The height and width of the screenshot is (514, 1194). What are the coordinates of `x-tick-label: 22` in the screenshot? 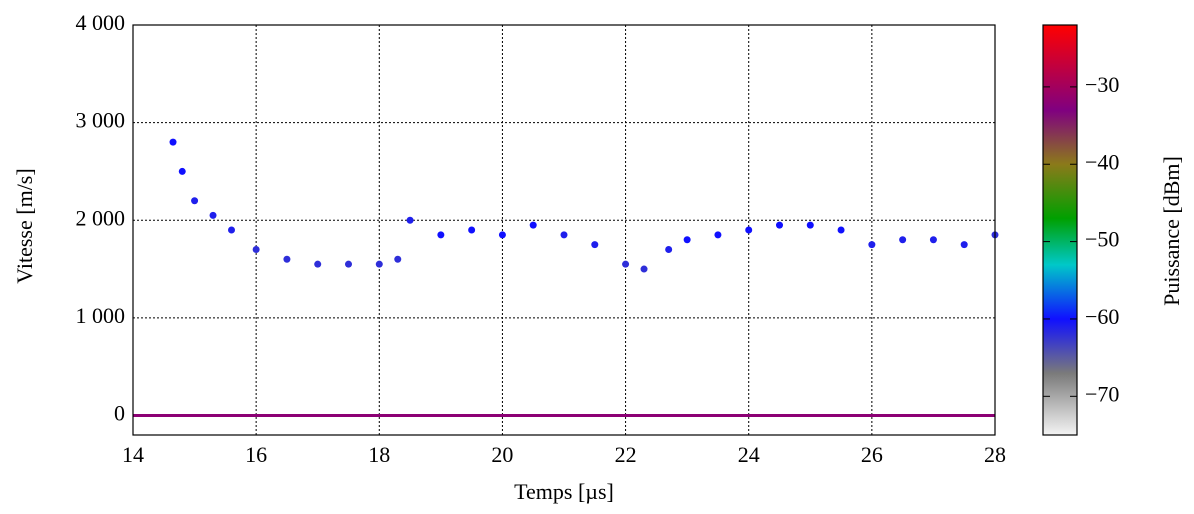 It's located at (626, 454).